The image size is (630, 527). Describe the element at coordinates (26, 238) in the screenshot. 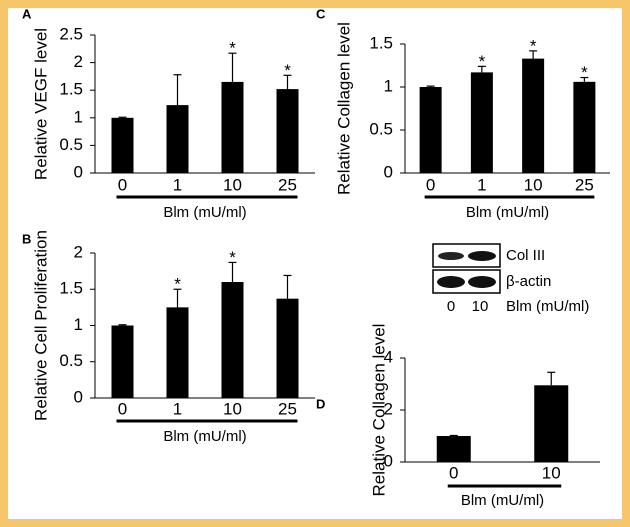

I see `panel-letter: B` at that location.